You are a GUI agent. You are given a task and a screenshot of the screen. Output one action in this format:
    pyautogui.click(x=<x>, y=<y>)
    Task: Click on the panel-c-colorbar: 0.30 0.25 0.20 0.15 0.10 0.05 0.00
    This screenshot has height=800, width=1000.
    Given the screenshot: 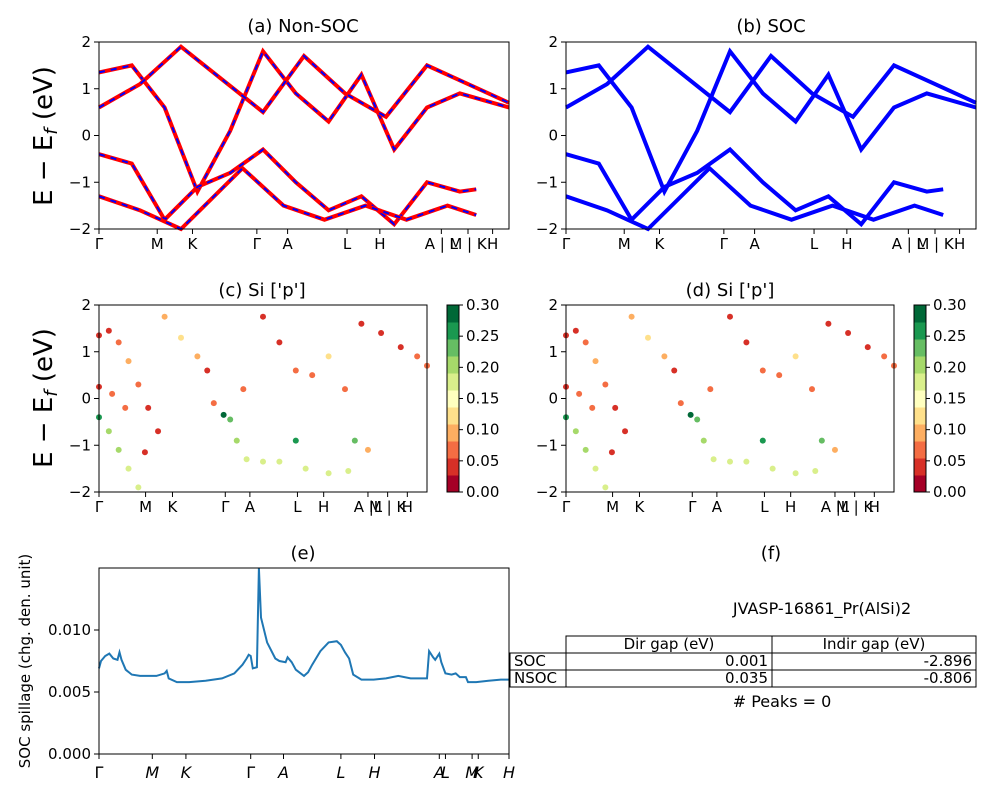 What is the action you would take?
    pyautogui.click(x=472, y=398)
    